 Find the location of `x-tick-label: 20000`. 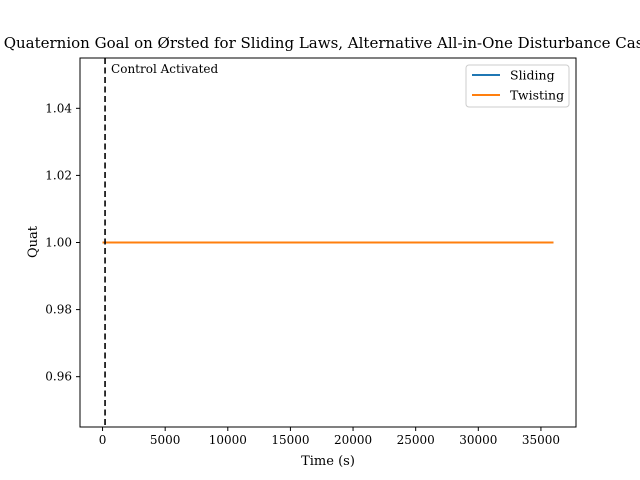

x-tick-label: 20000 is located at coordinates (353, 440).